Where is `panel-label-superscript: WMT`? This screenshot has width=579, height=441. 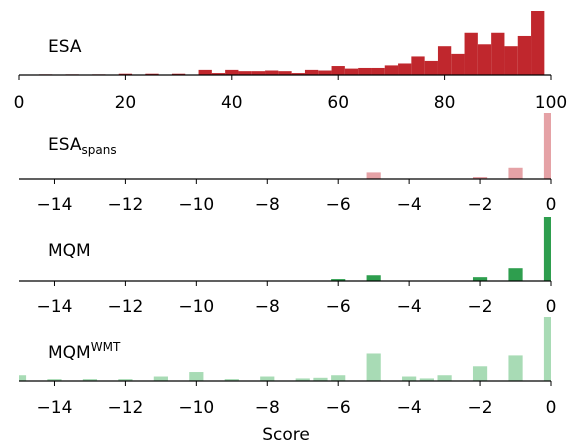
panel-label-superscript: WMT is located at coordinates (106, 347).